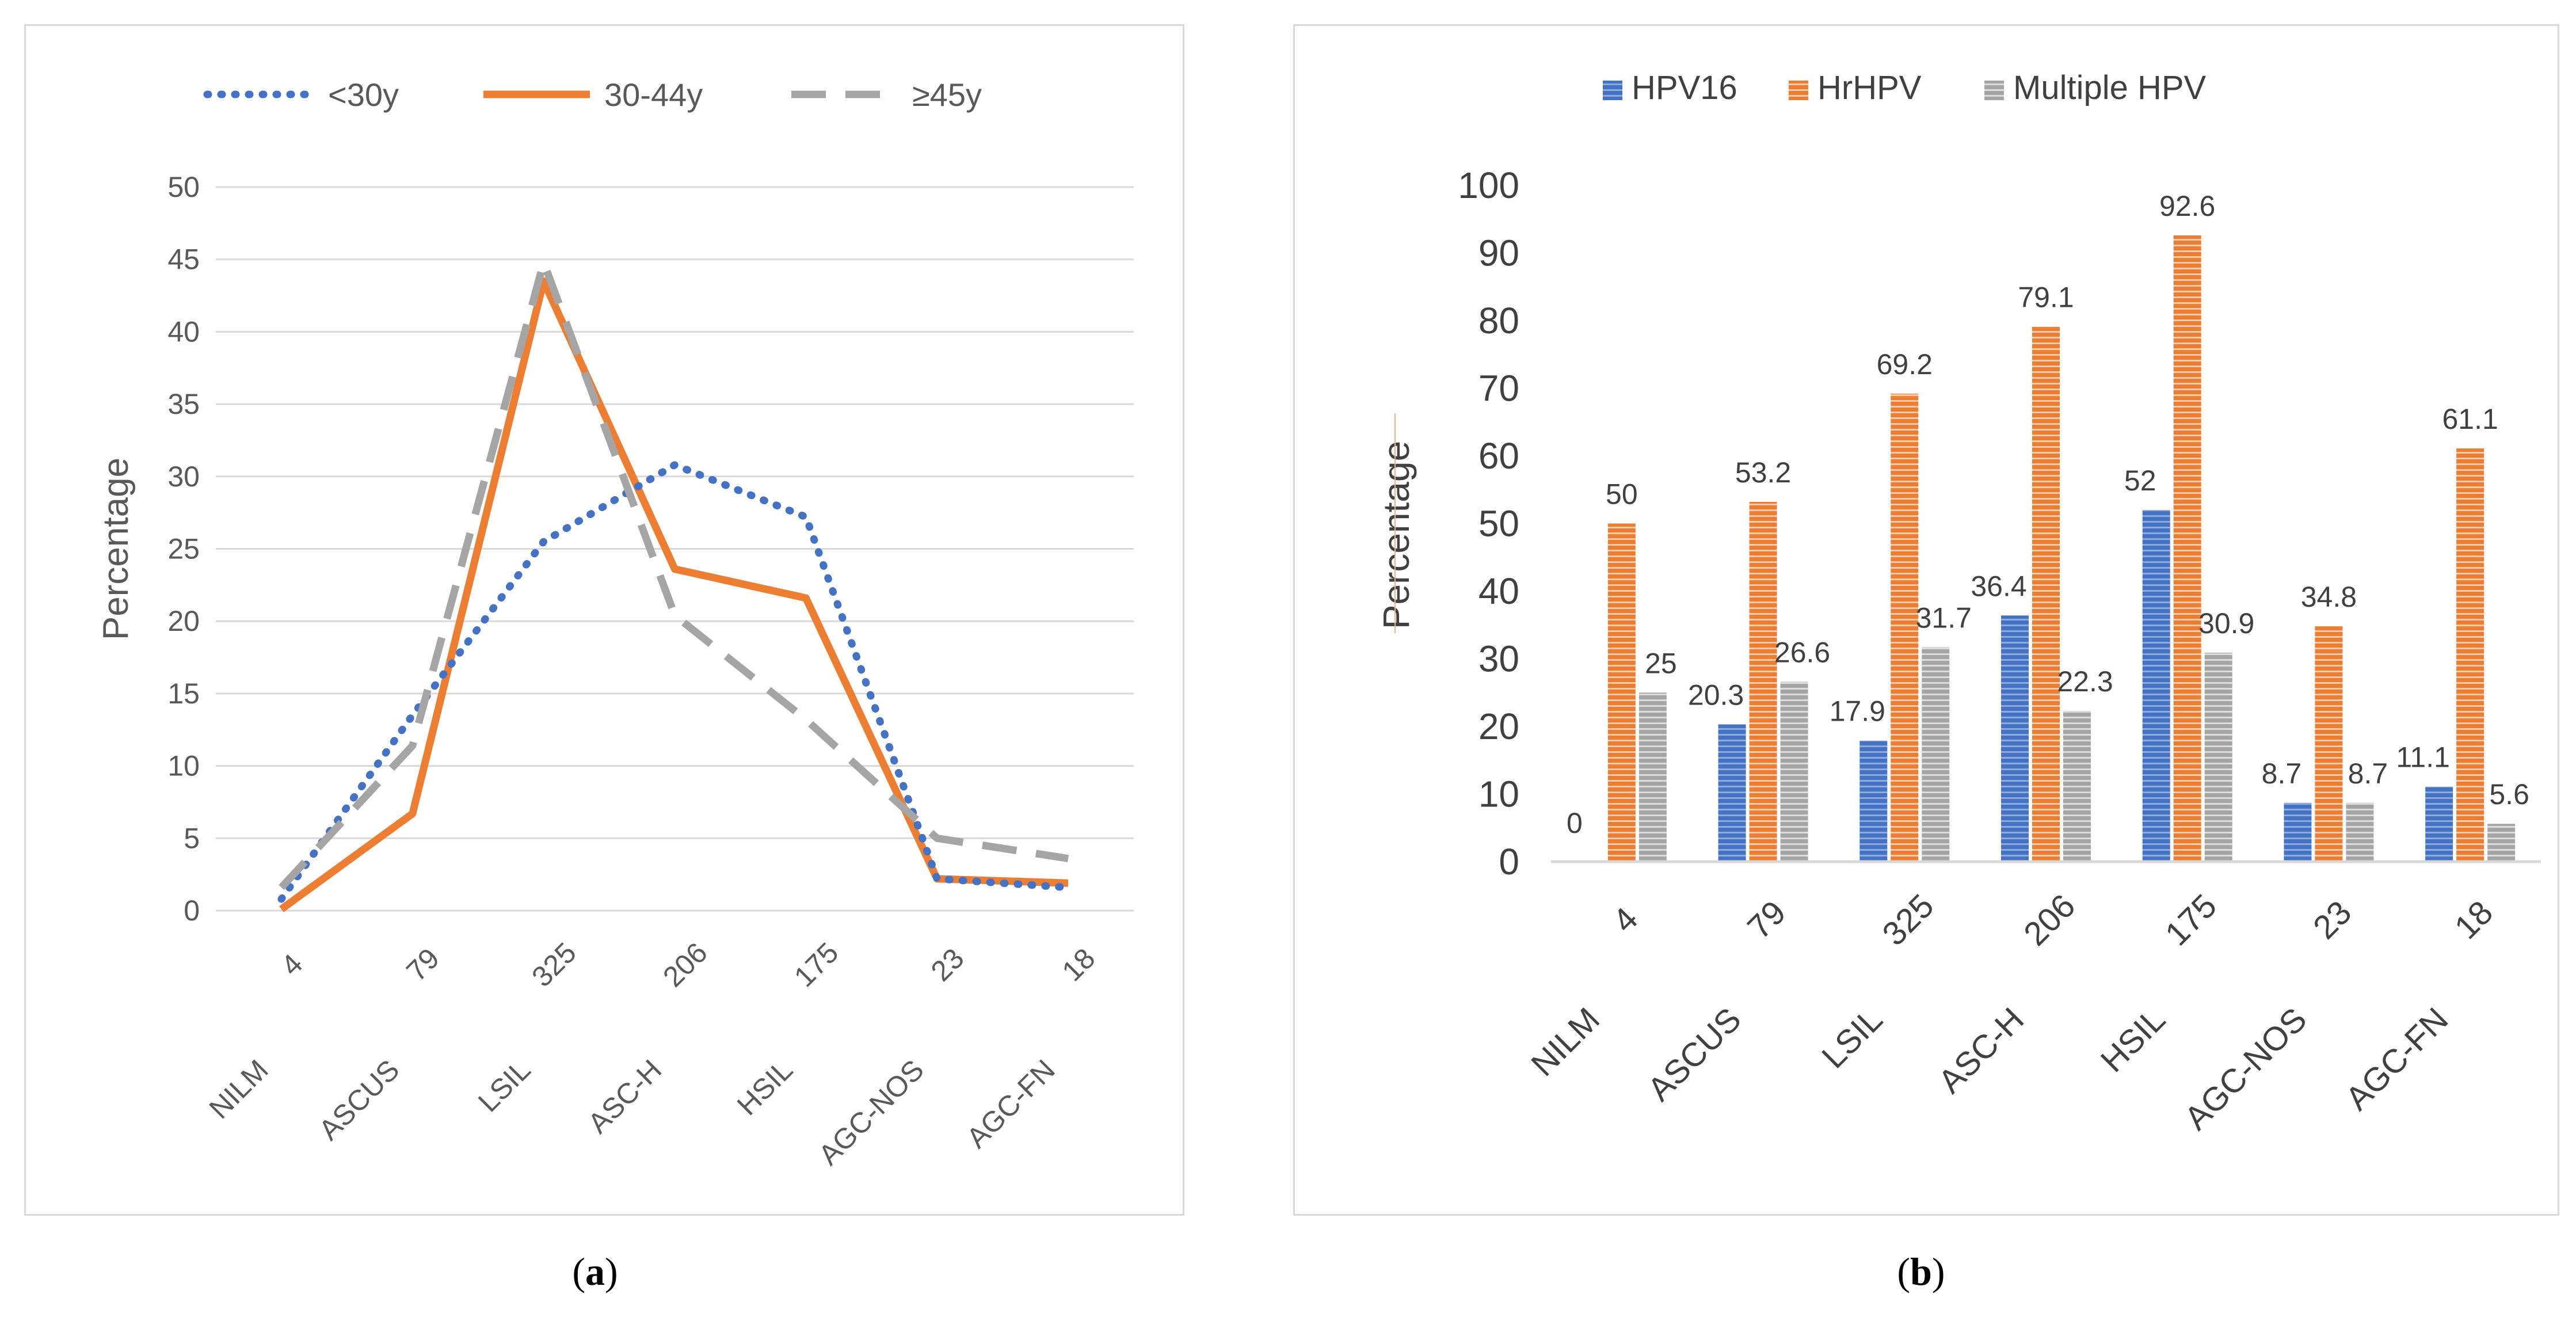  What do you see at coordinates (1794, 772) in the screenshot?
I see `bar-b-multiple-hpv-ascus` at bounding box center [1794, 772].